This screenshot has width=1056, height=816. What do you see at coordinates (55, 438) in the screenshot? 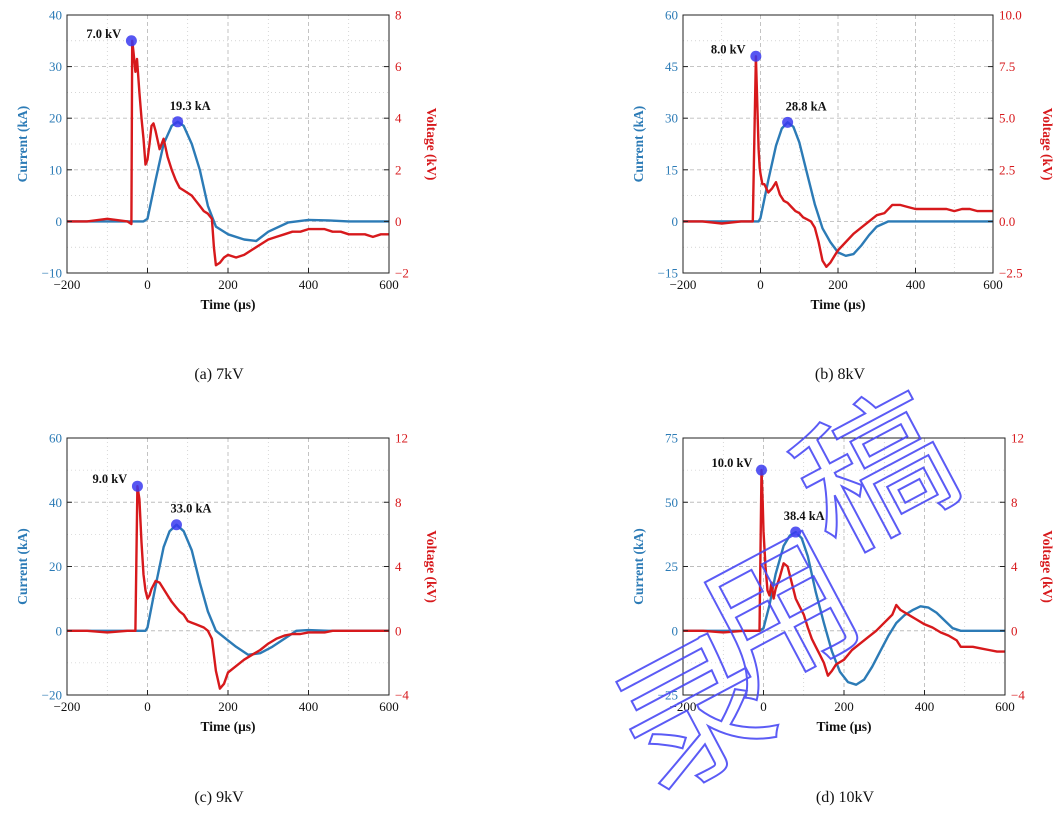
I see `y-tick-label: 60` at bounding box center [55, 438].